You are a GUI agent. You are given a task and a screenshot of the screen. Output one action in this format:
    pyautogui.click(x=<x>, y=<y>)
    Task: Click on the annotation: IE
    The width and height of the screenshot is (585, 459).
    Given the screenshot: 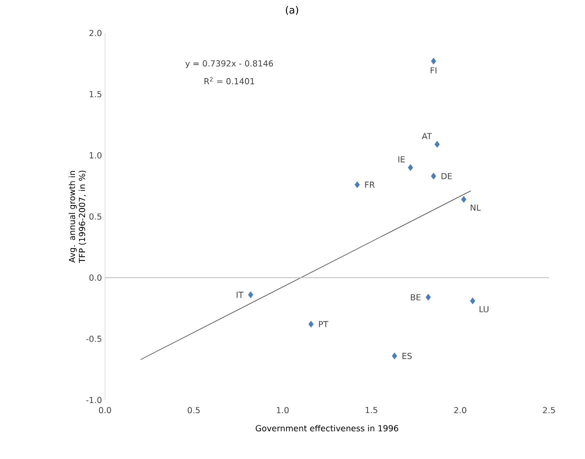 What is the action you would take?
    pyautogui.click(x=401, y=159)
    